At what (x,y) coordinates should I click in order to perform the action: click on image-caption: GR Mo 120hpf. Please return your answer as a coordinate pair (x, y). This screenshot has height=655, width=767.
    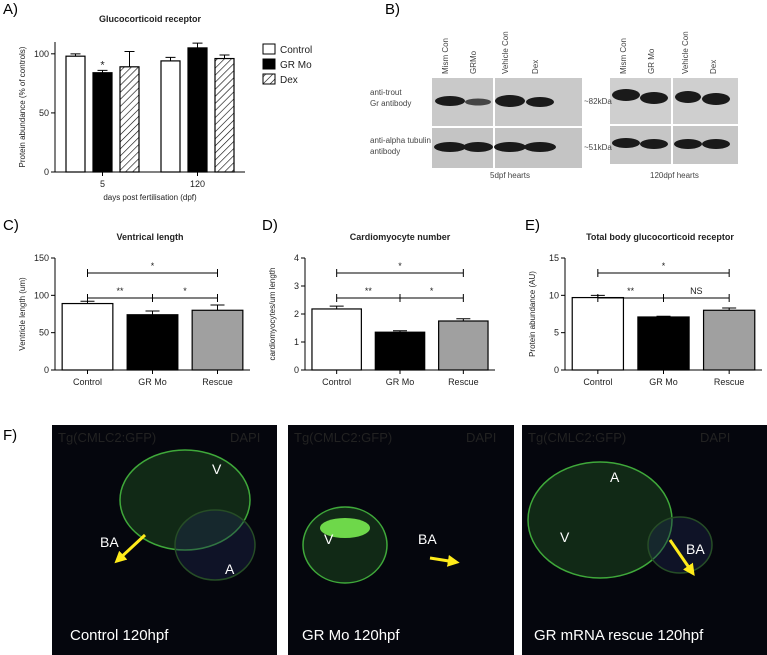
    Looking at the image, I should click on (351, 635).